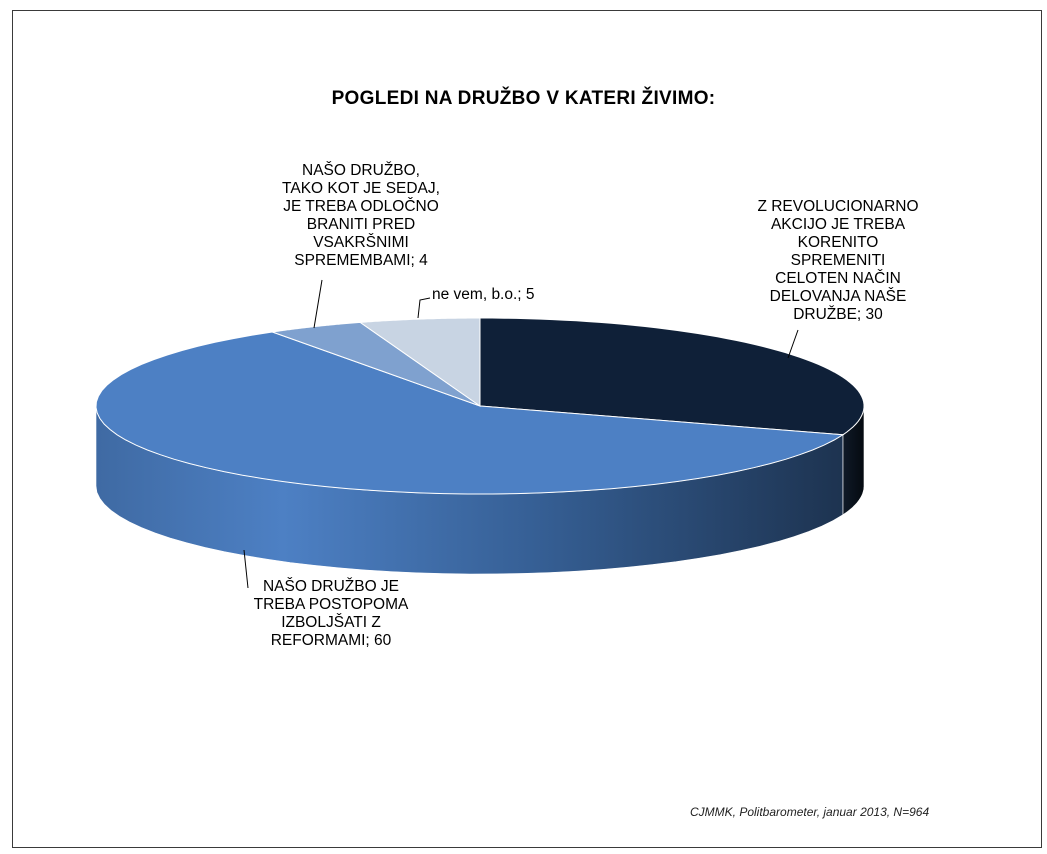 Image resolution: width=1047 pixels, height=854 pixels. What do you see at coordinates (483, 294) in the screenshot?
I see `label-dontknow: ne vem, b.o.; 5` at bounding box center [483, 294].